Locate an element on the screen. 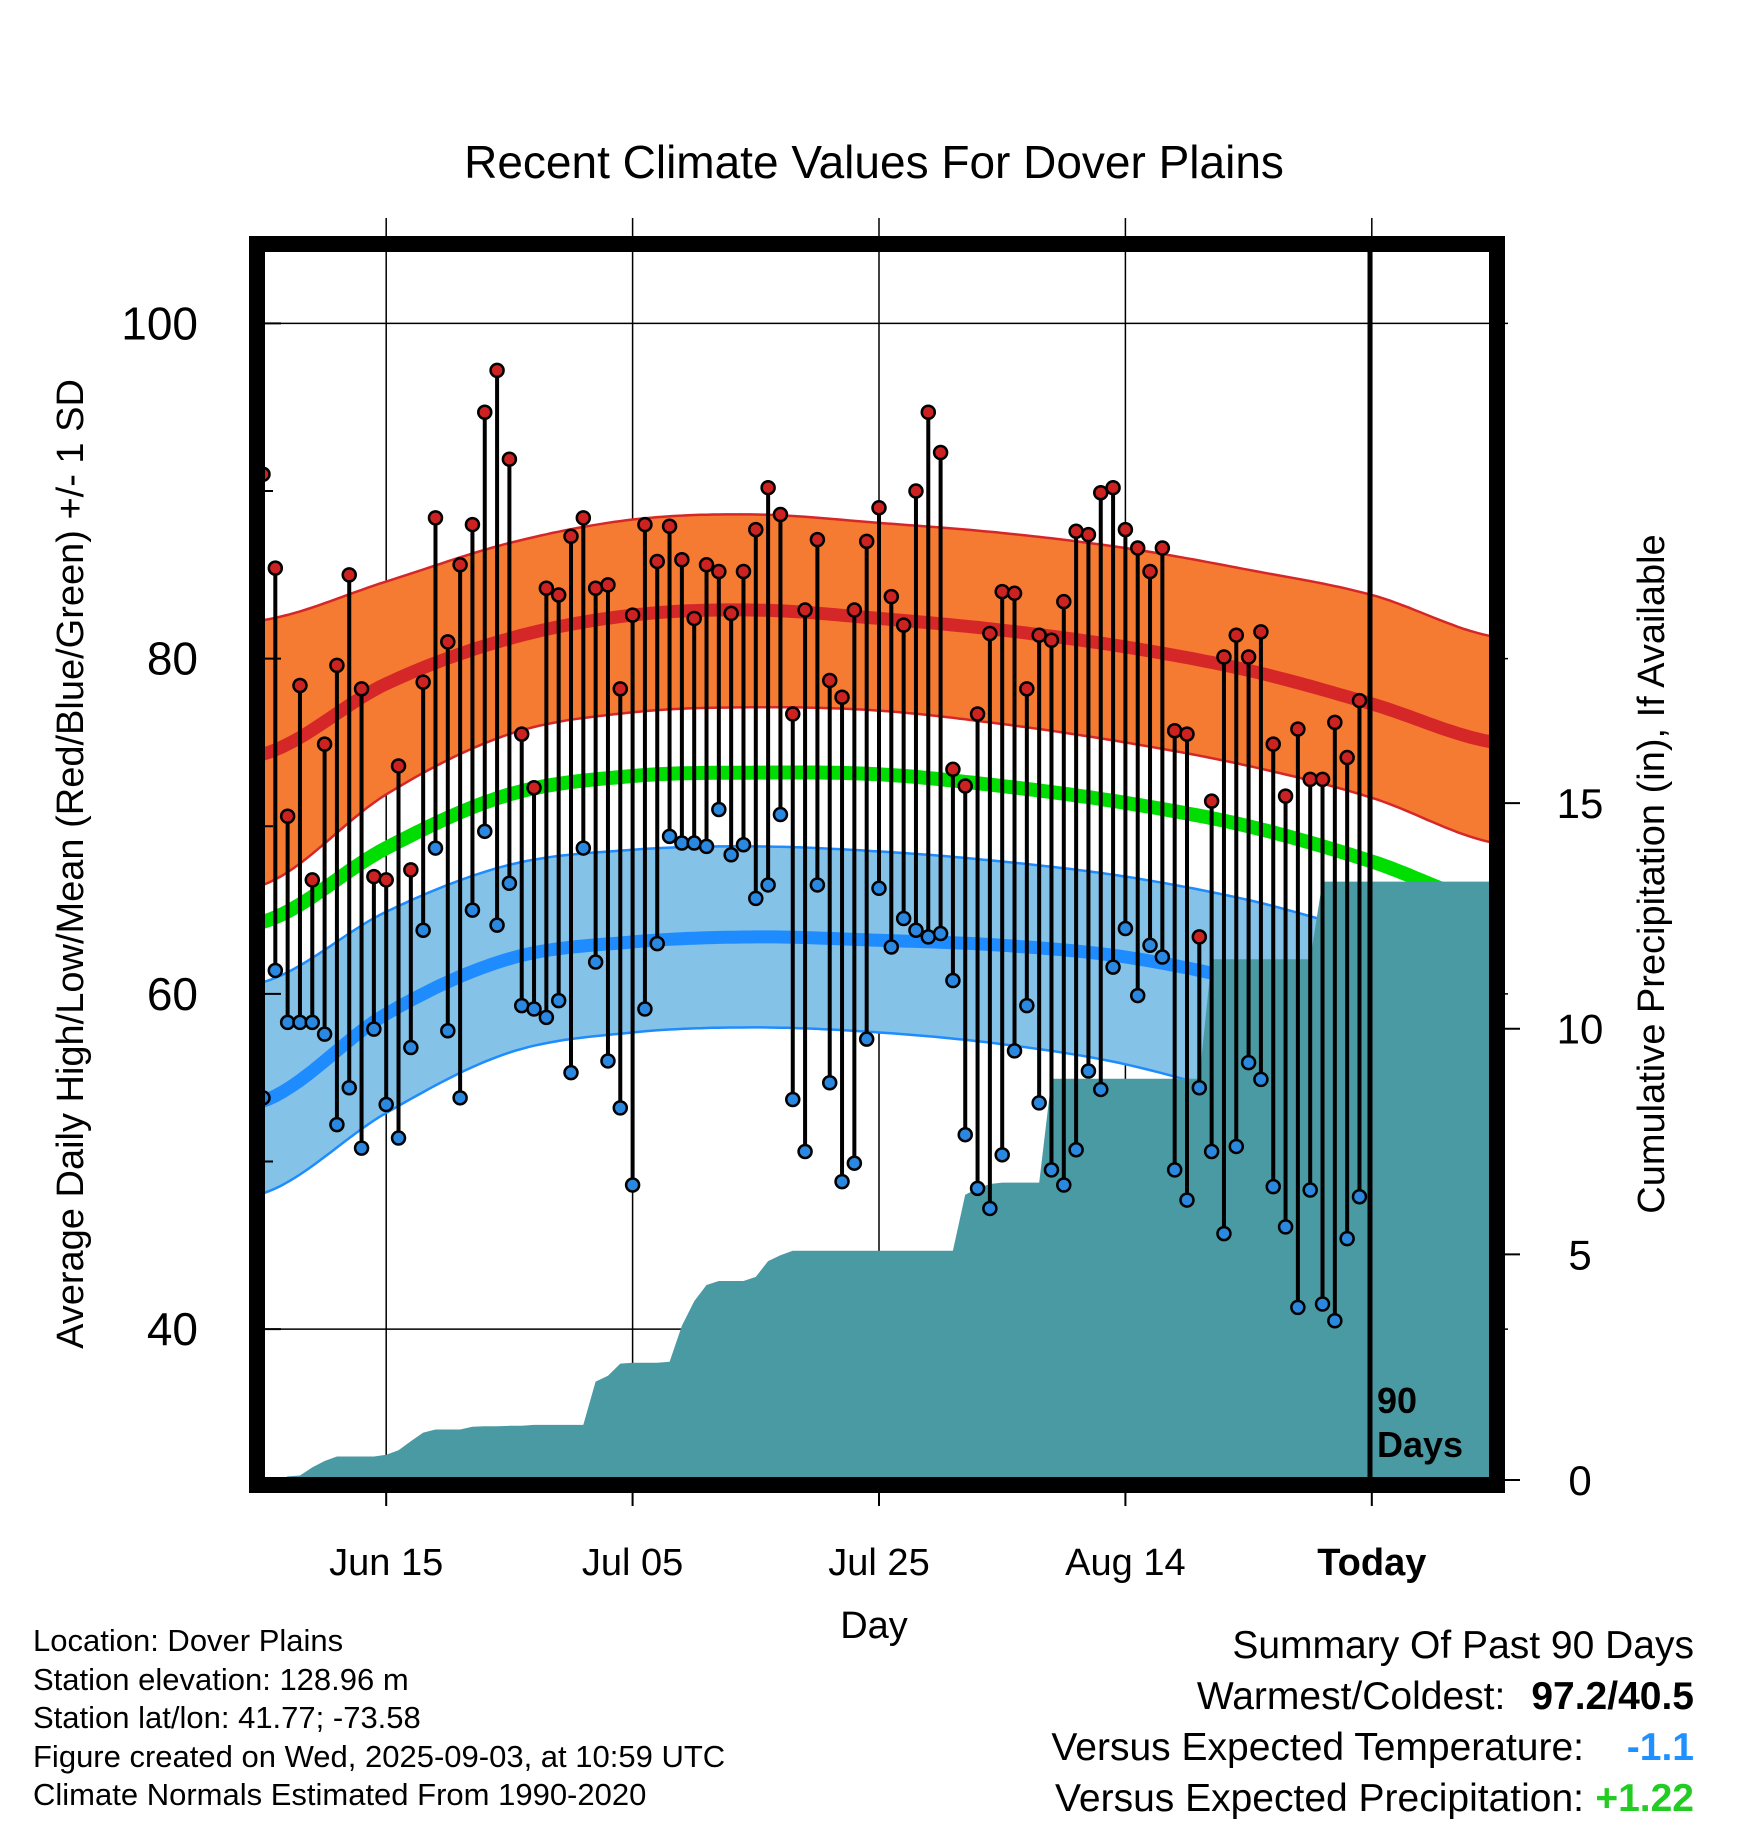  warmest-label: Warmest/Coldest: is located at coordinates (1351, 1696).